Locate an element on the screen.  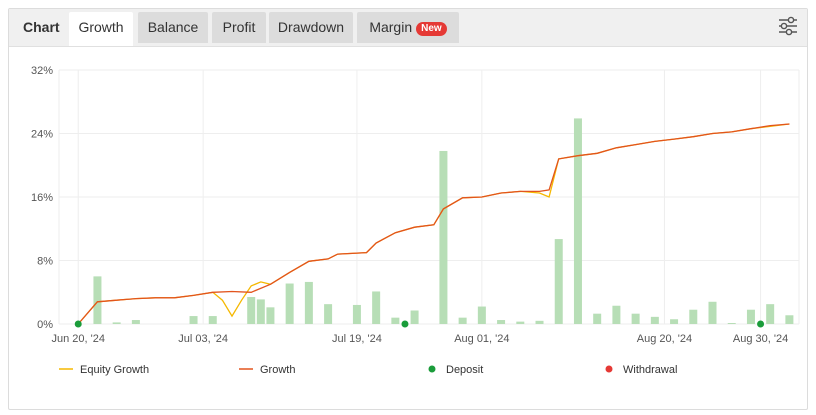
tab-drawdown-label: Drawdown is located at coordinates (311, 27).